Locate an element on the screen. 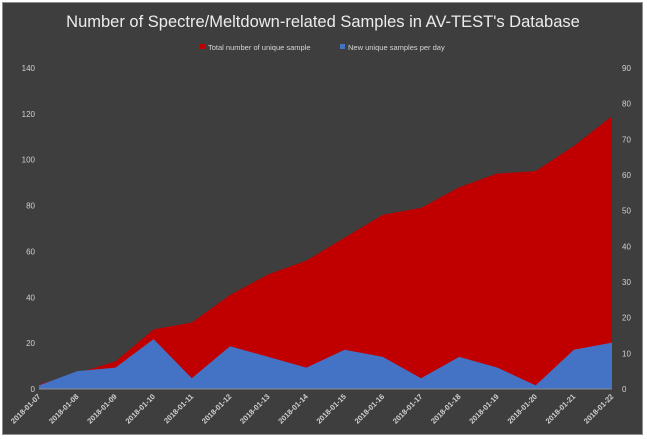 This screenshot has width=647, height=439. y-left-tick-label: 80 is located at coordinates (30, 206).